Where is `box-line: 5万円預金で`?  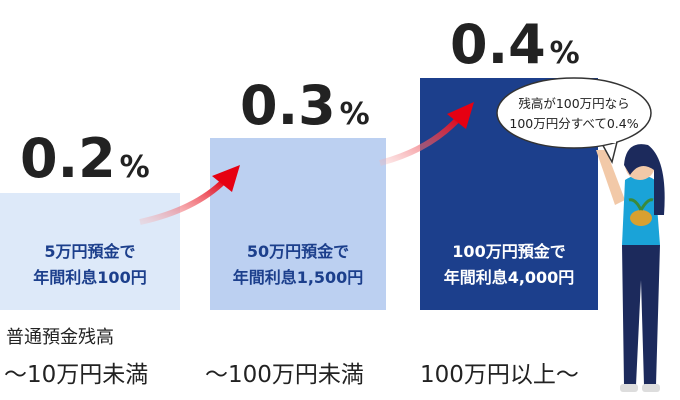
box-line: 5万円預金で is located at coordinates (89, 251).